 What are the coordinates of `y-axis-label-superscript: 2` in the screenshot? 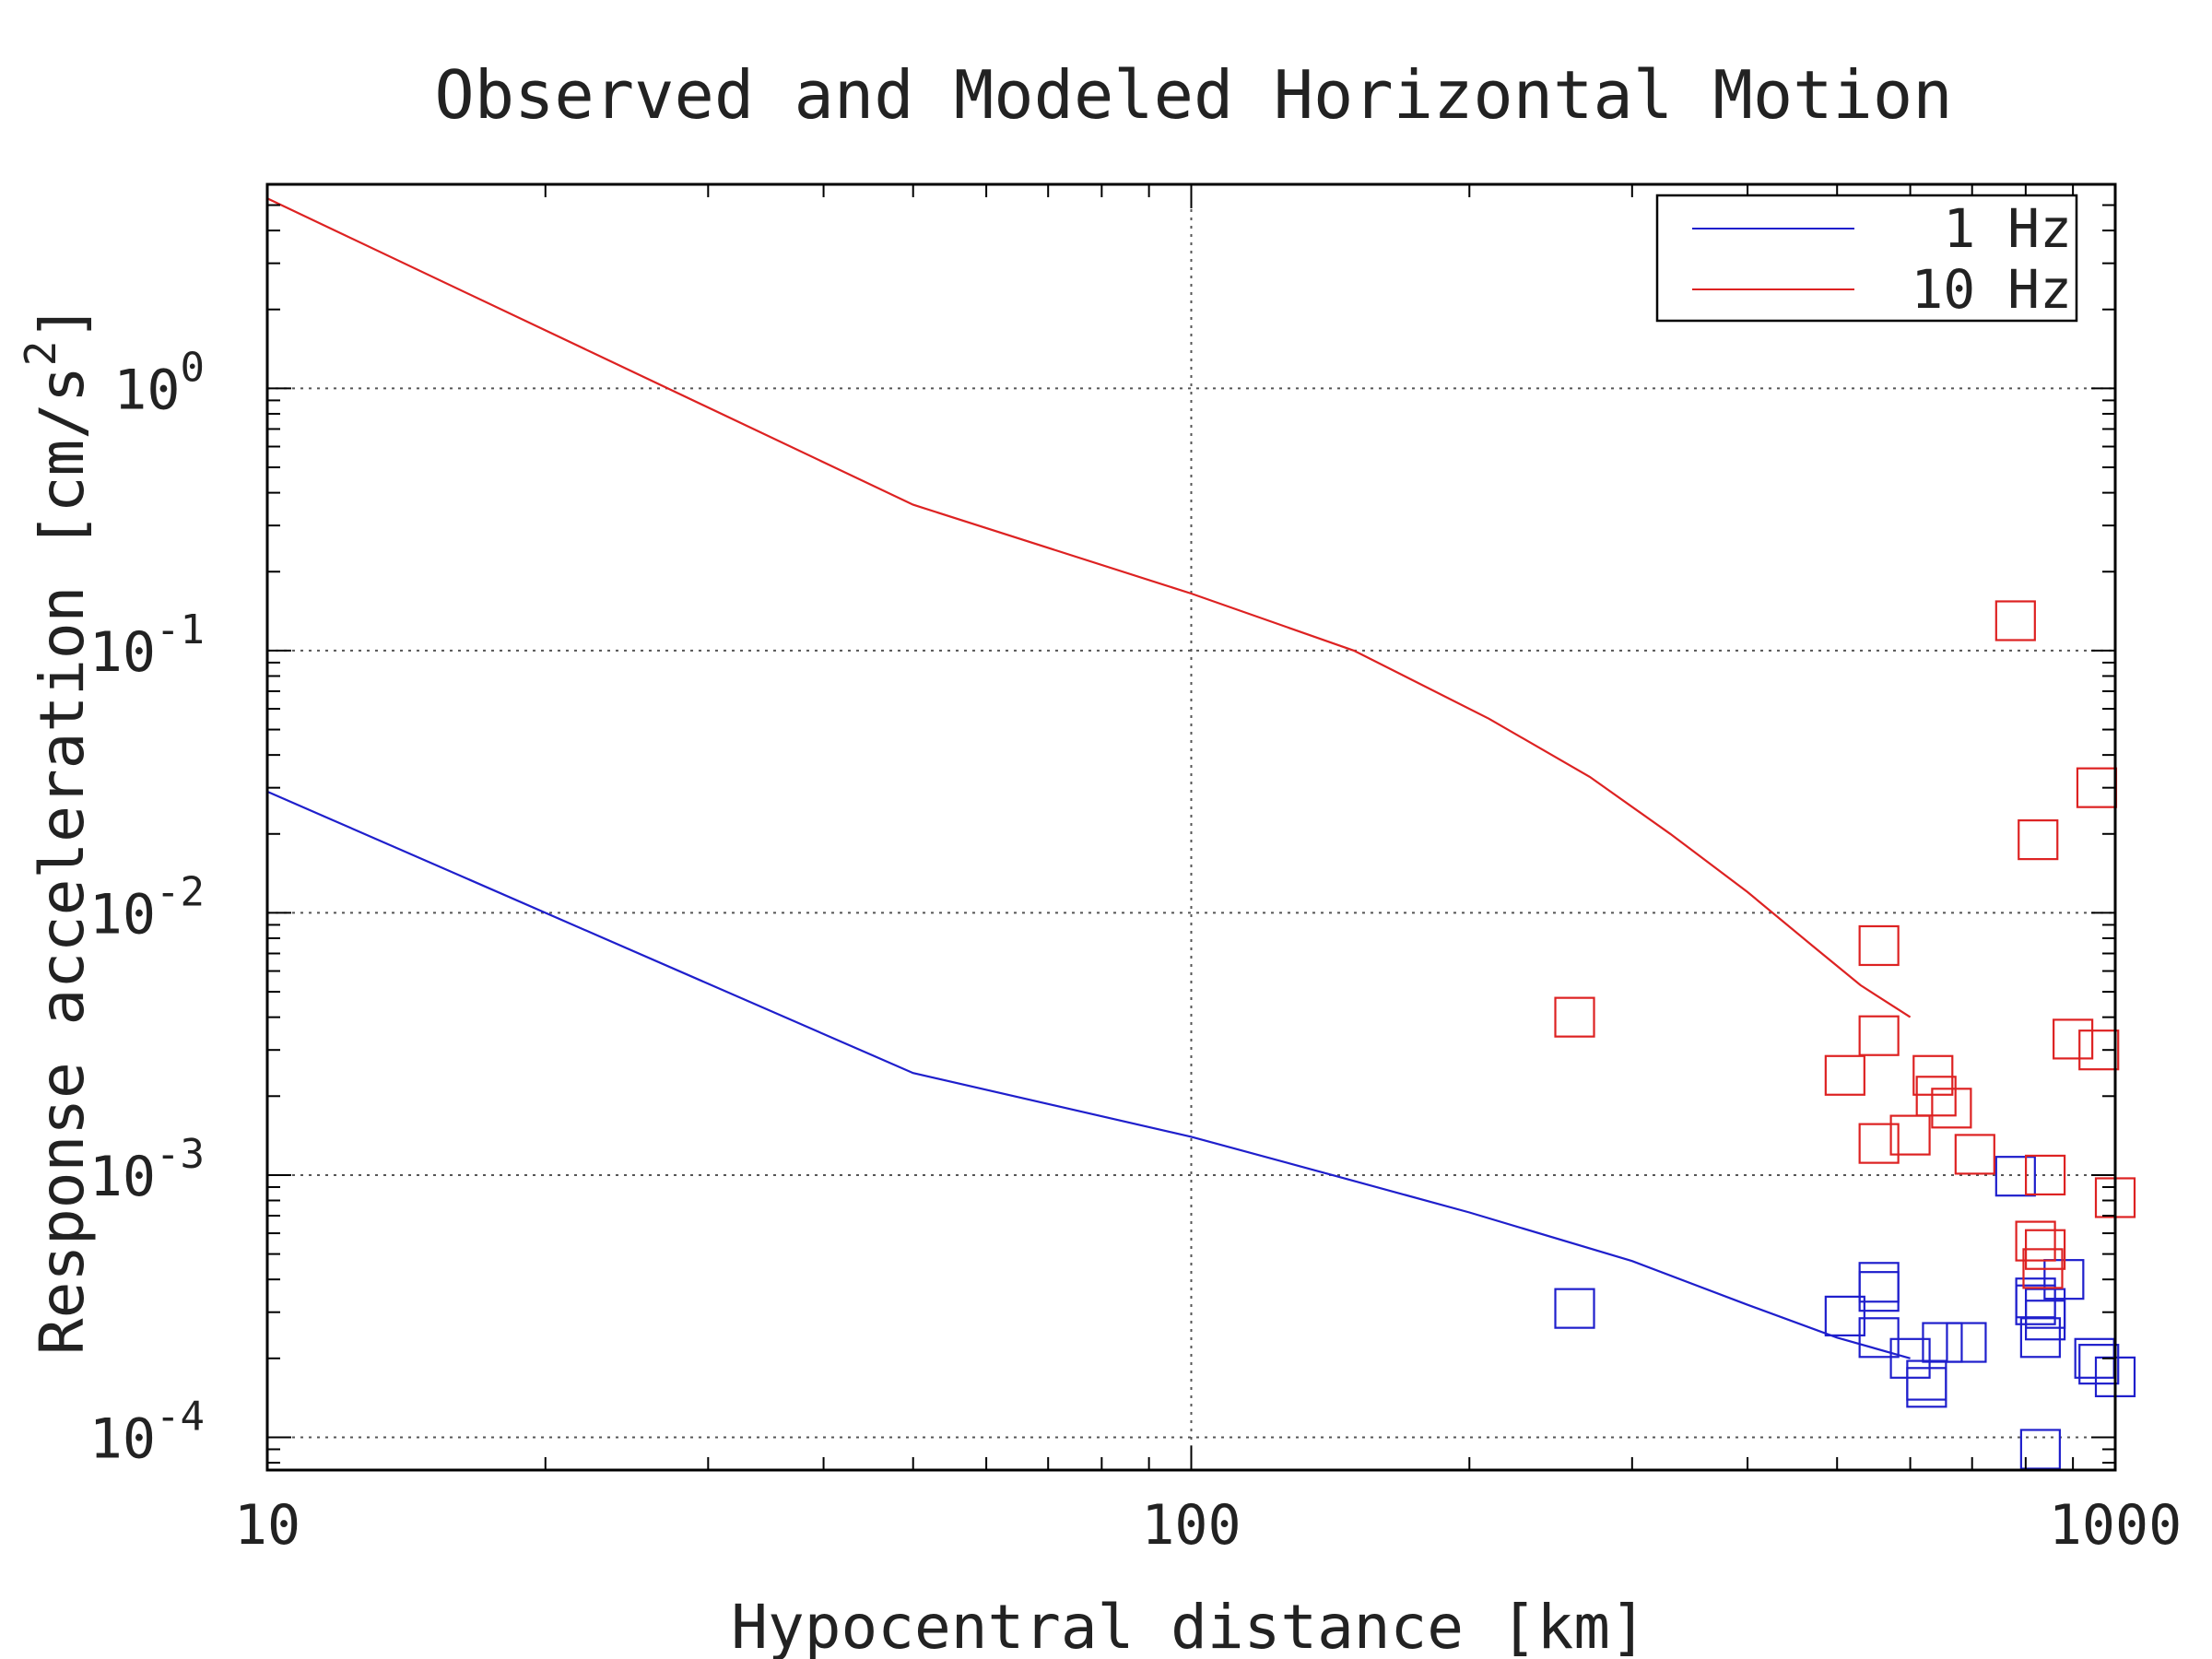 It's located at (40, 354).